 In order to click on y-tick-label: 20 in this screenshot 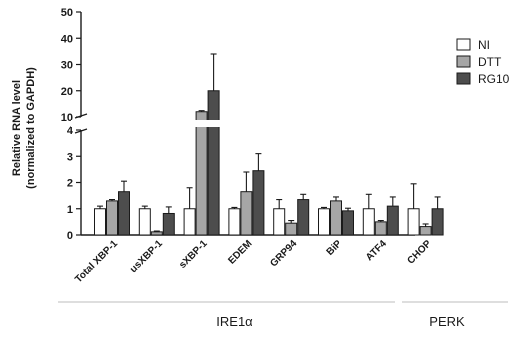, I will do `click(67, 92)`.